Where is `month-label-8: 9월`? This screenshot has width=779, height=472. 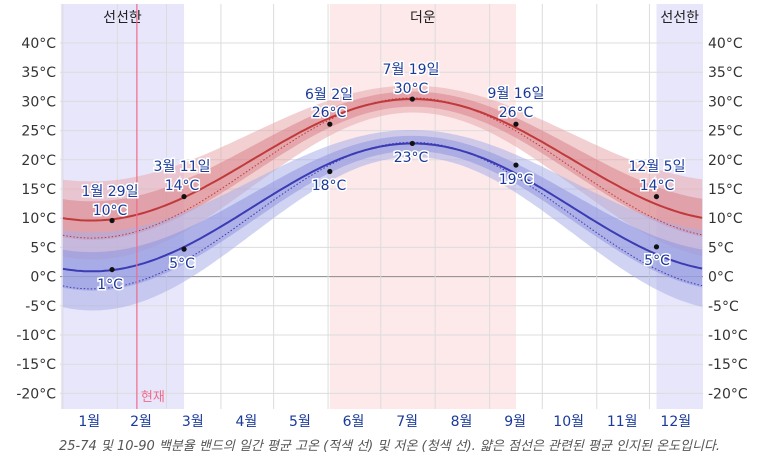
month-label-8: 9월 is located at coordinates (515, 422).